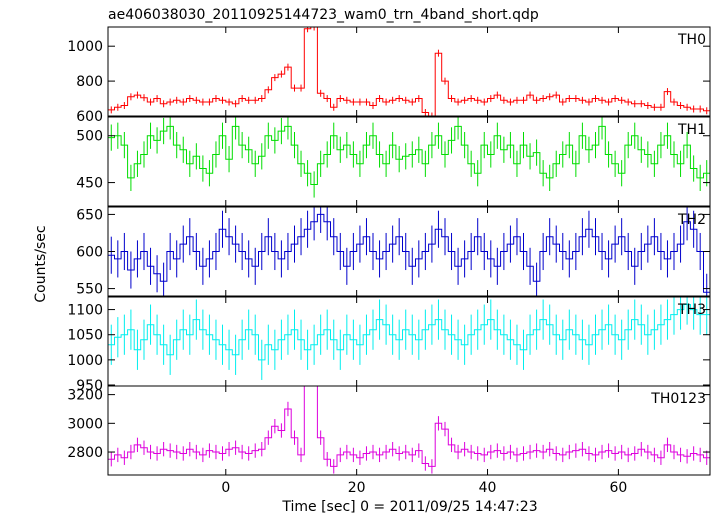 Image resolution: width=717 pixels, height=516 pixels. Describe the element at coordinates (85, 311) in the screenshot. I see `y-tick-label: 1100` at that location.